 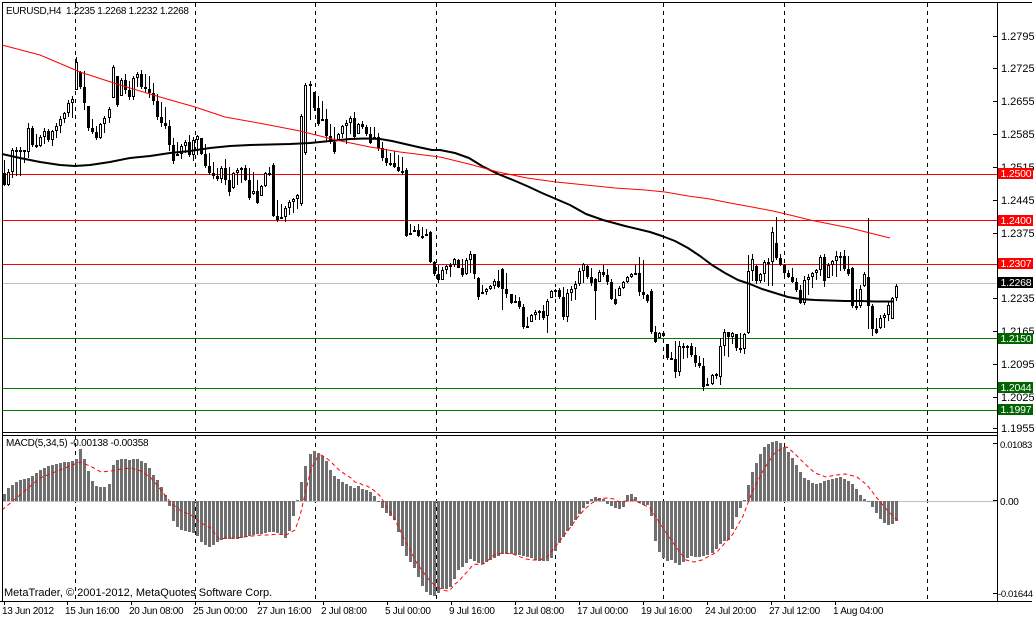 What do you see at coordinates (858, 611) in the screenshot?
I see `svg-text: 1 Aug 04:00` at bounding box center [858, 611].